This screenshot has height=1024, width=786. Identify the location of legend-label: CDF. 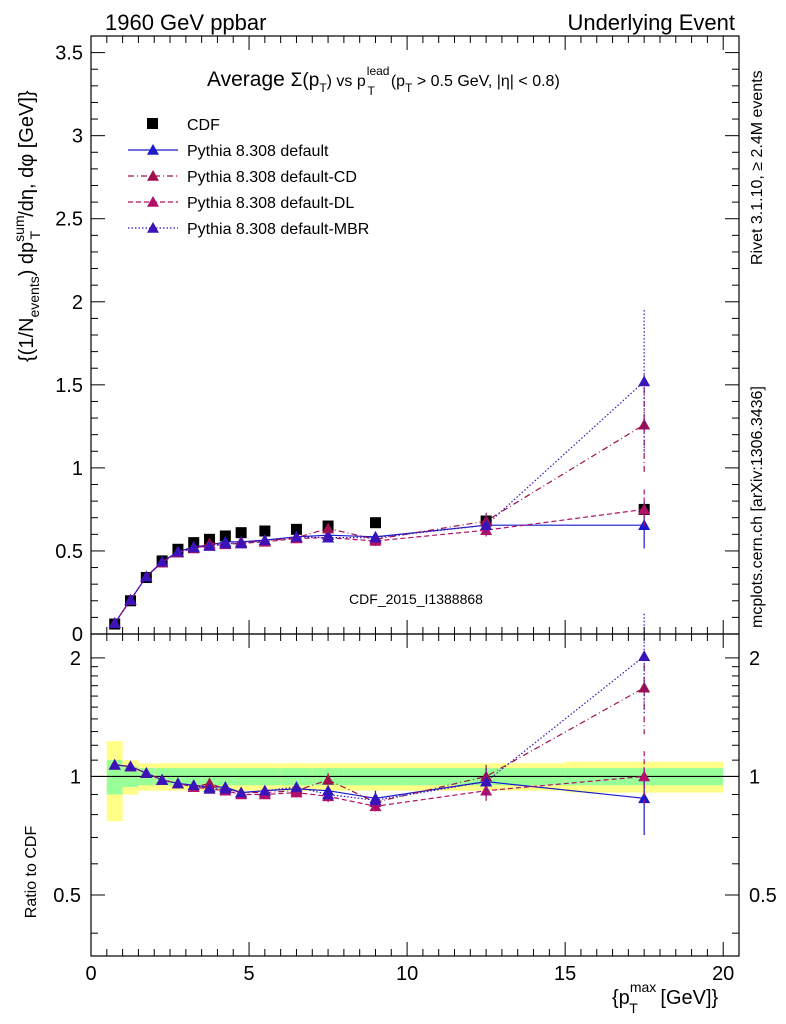
(203, 125).